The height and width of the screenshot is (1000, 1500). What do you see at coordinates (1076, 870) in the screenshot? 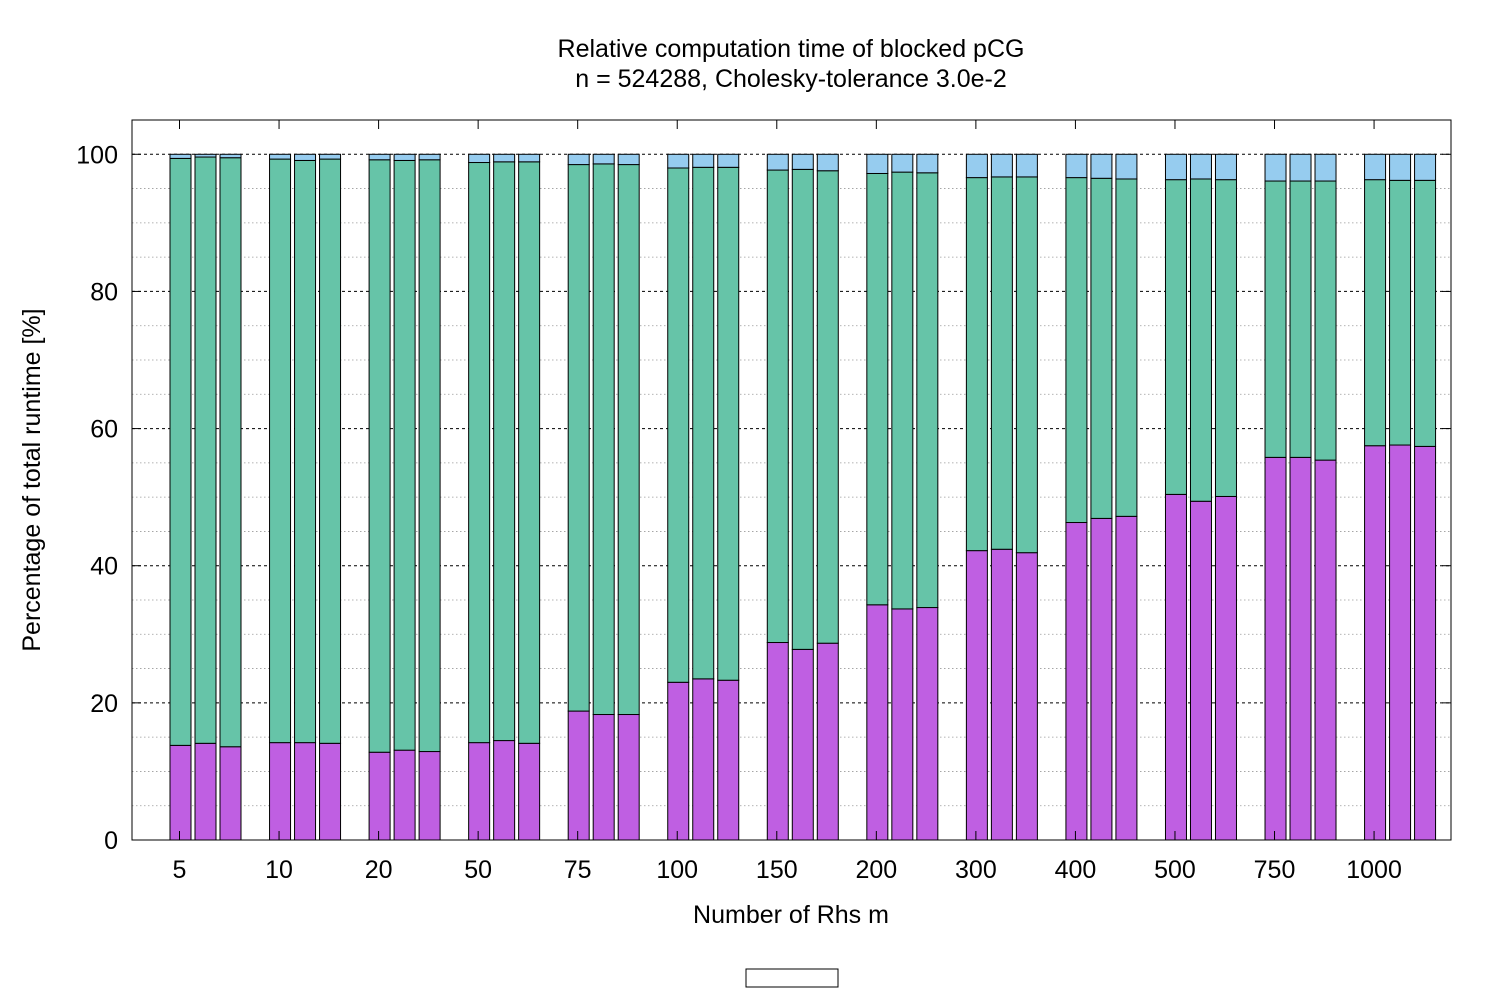
I see `x-tick-label: 400` at bounding box center [1076, 870].